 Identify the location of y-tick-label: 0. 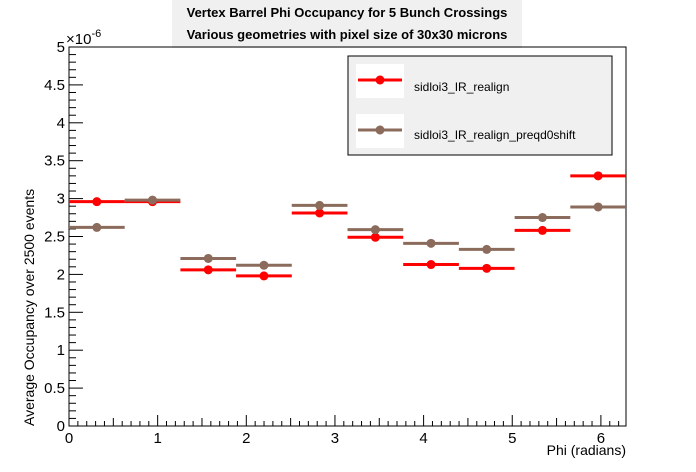
(61, 426).